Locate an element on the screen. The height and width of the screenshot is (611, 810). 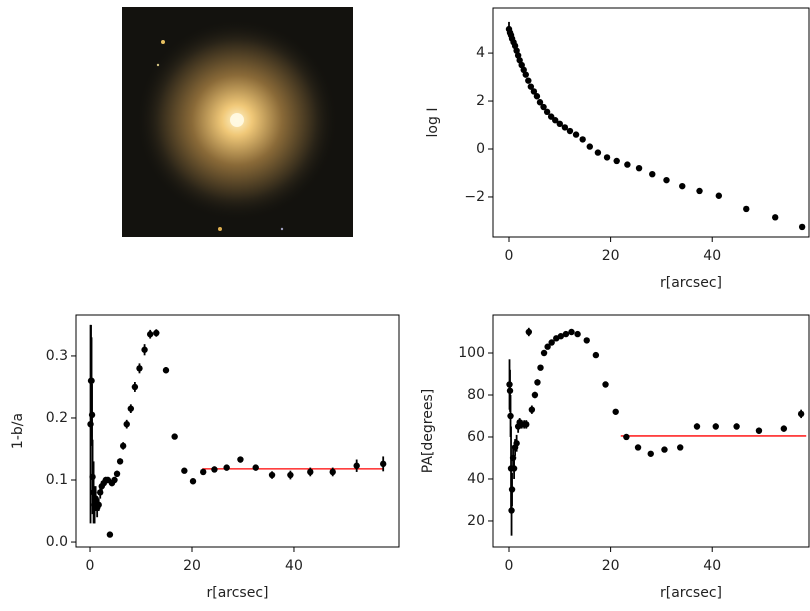
y-tick-label: 2 is located at coordinates (480, 101).